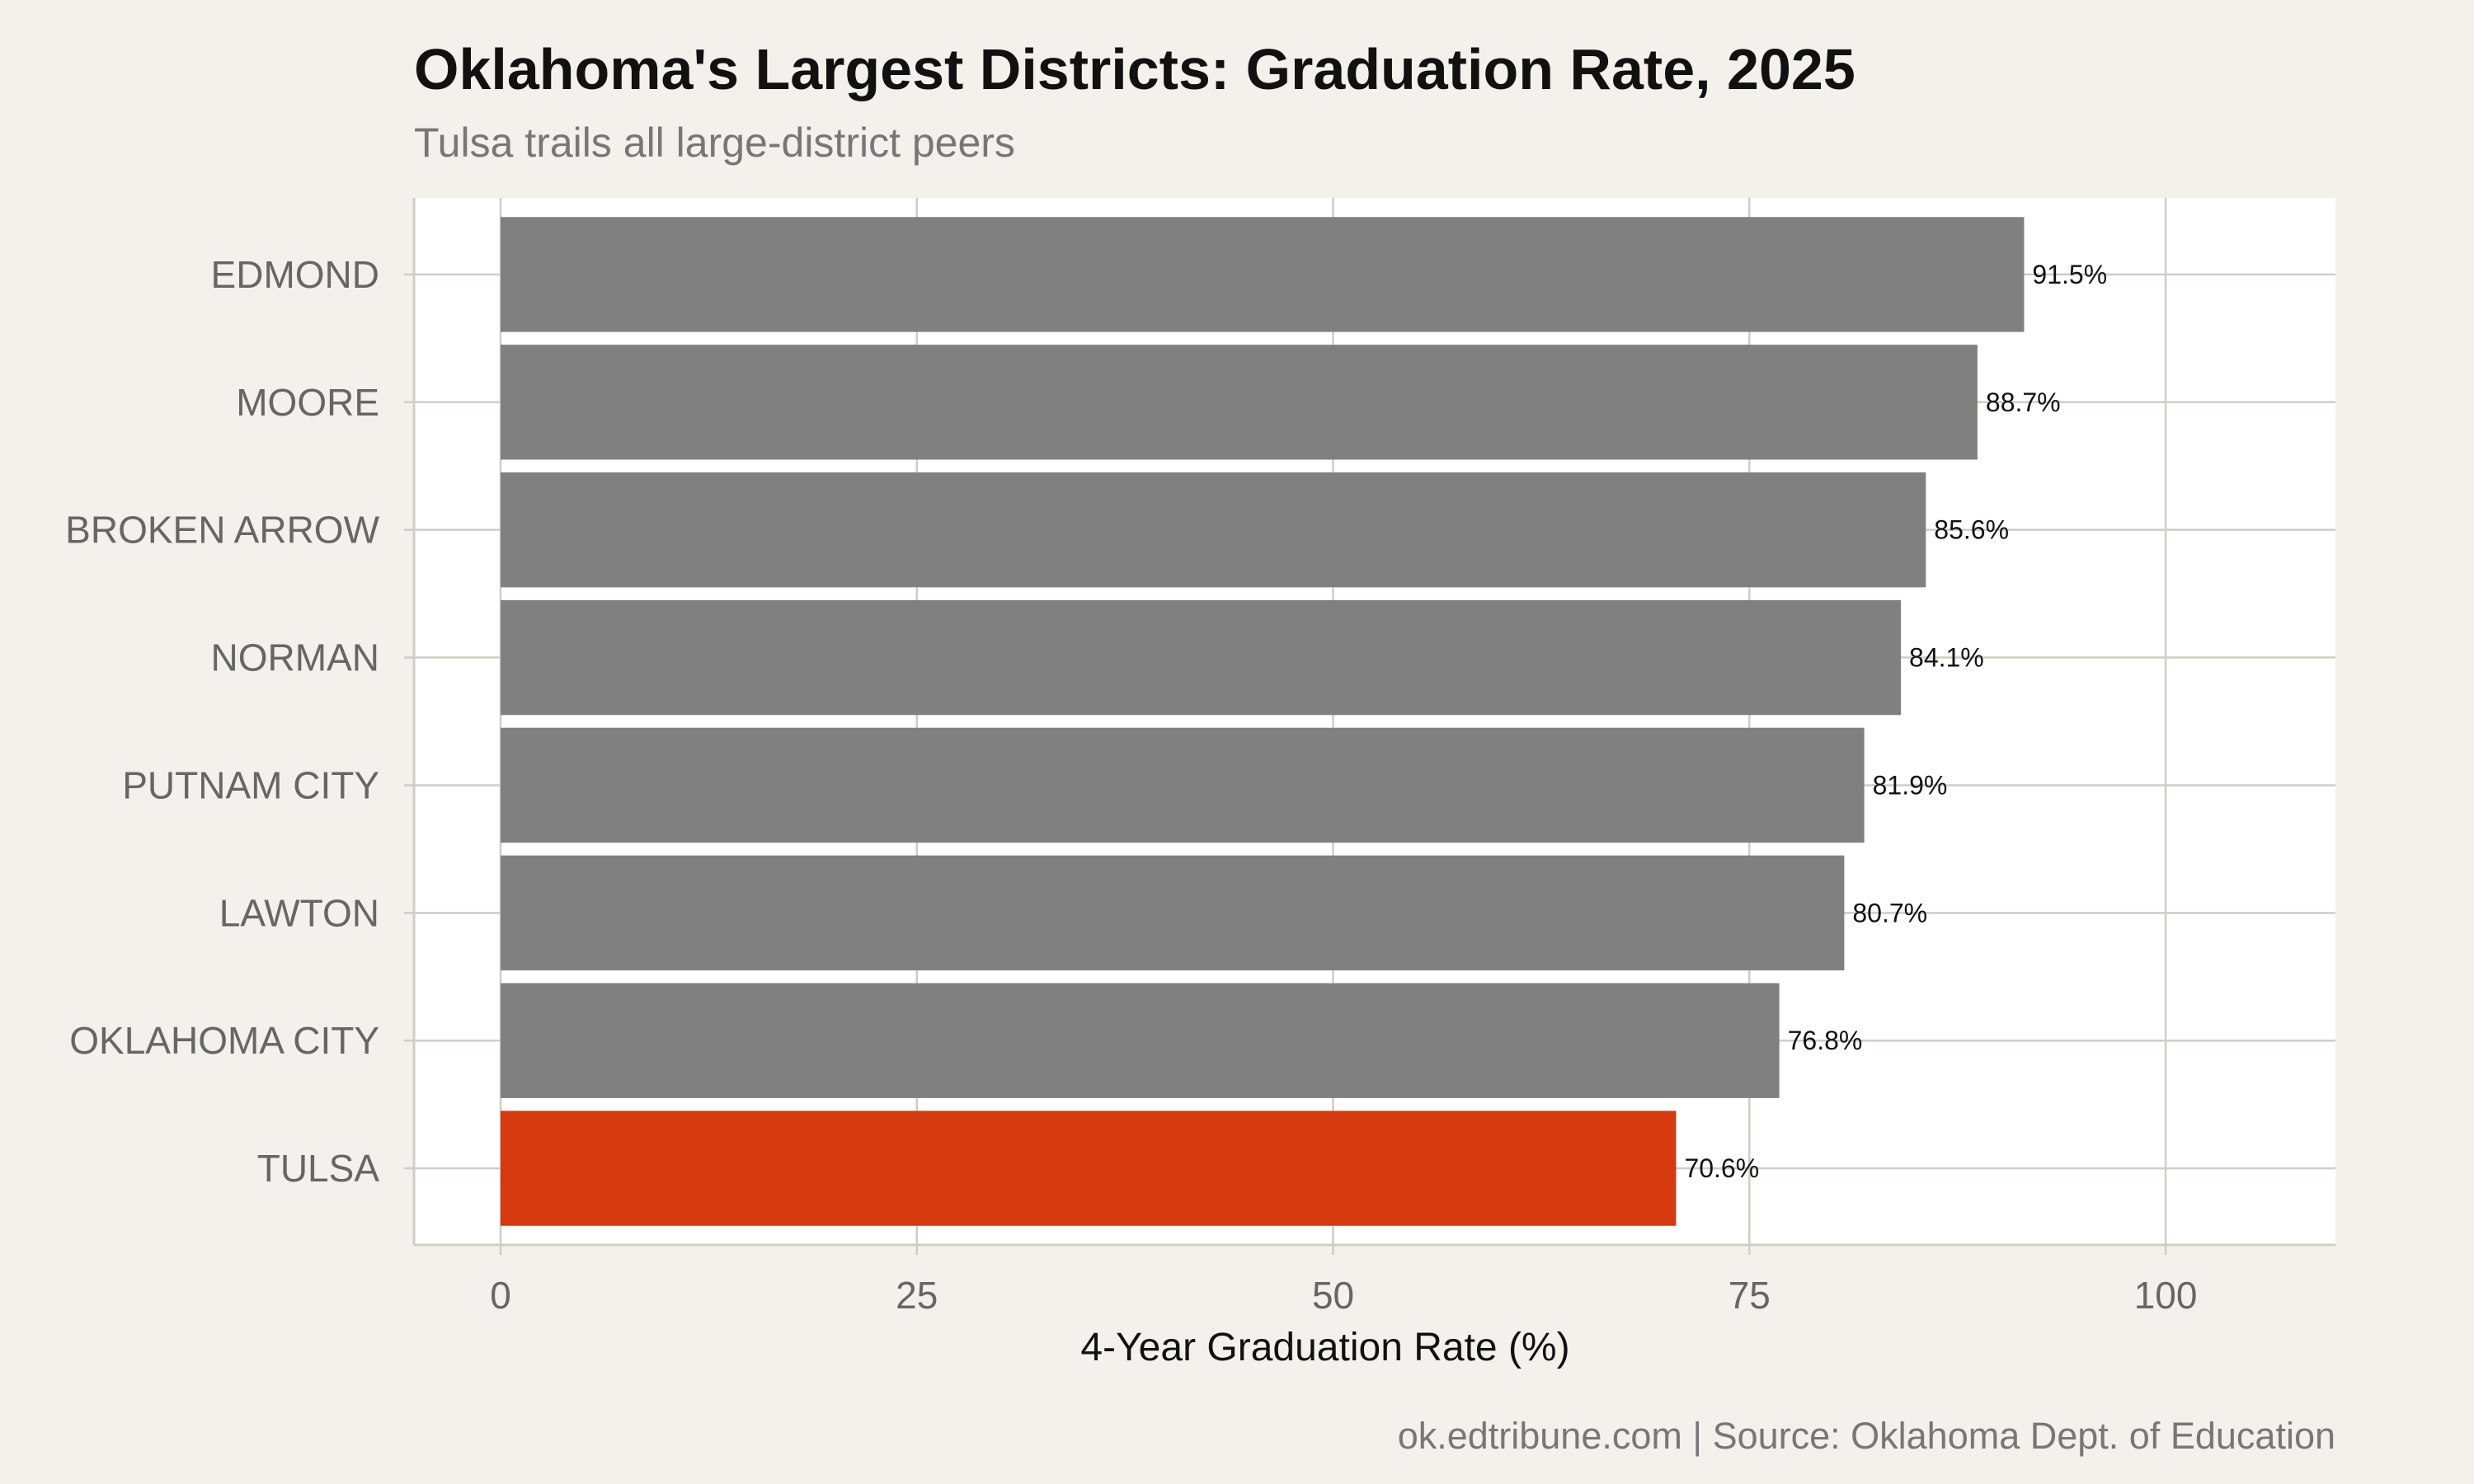 The height and width of the screenshot is (1484, 2474). What do you see at coordinates (2023, 402) in the screenshot?
I see `value-label: 88.7%` at bounding box center [2023, 402].